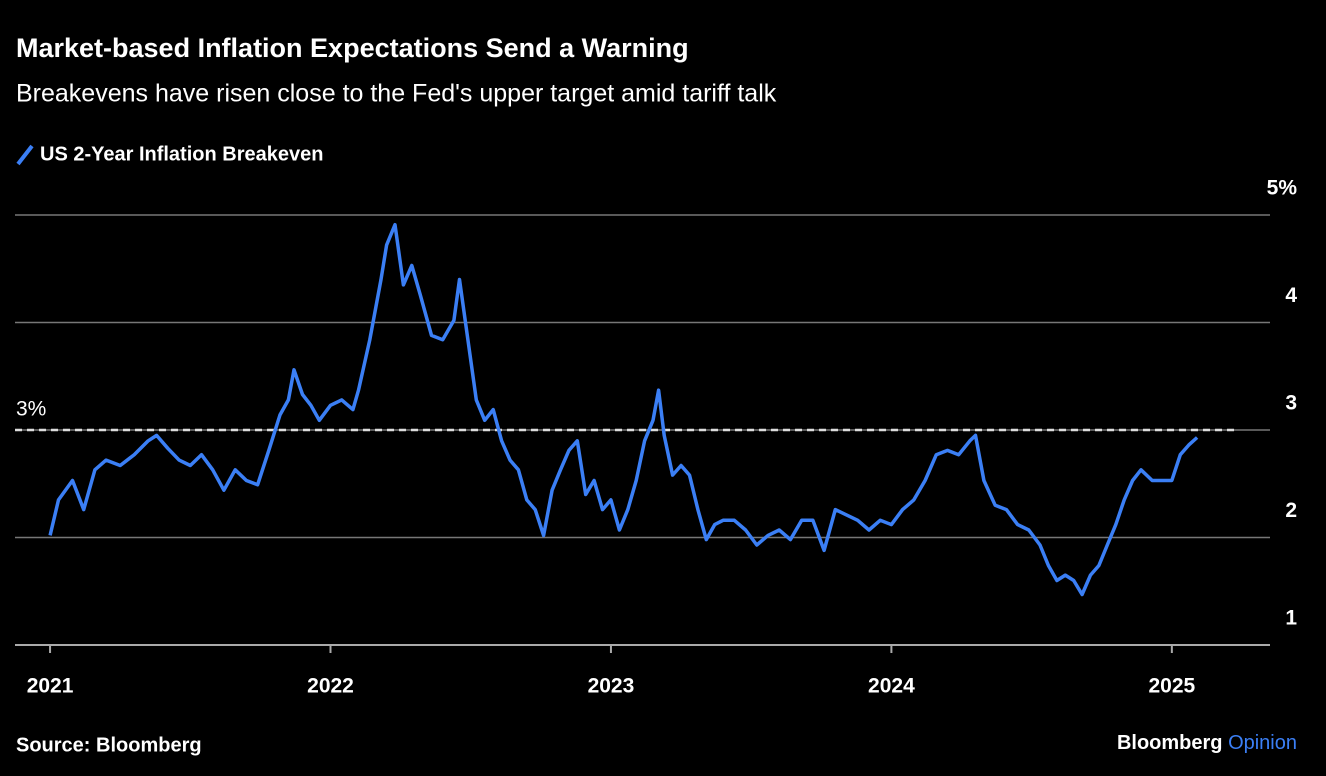 The image size is (1326, 776). Describe the element at coordinates (181, 154) in the screenshot. I see `legend-label: US 2-Year Inflation Breakeven` at that location.